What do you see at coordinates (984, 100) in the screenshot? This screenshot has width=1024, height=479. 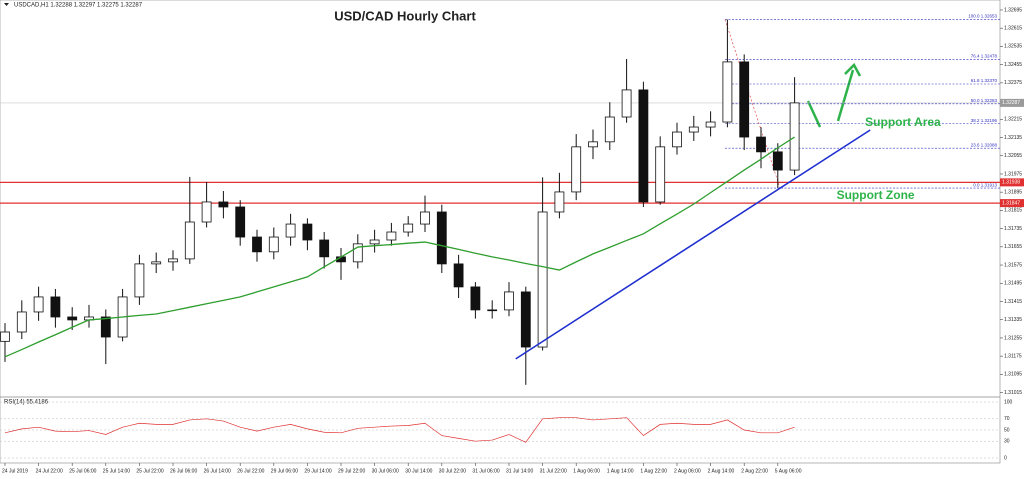 I see `fib-label: 50.0 1.32283` at bounding box center [984, 100].